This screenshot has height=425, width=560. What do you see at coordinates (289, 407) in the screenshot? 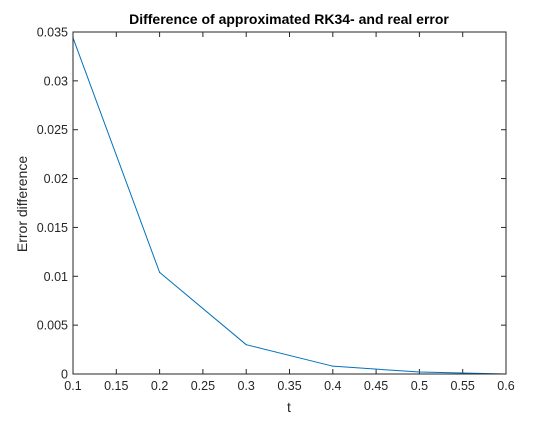
I see `x-axis-label: t` at bounding box center [289, 407].